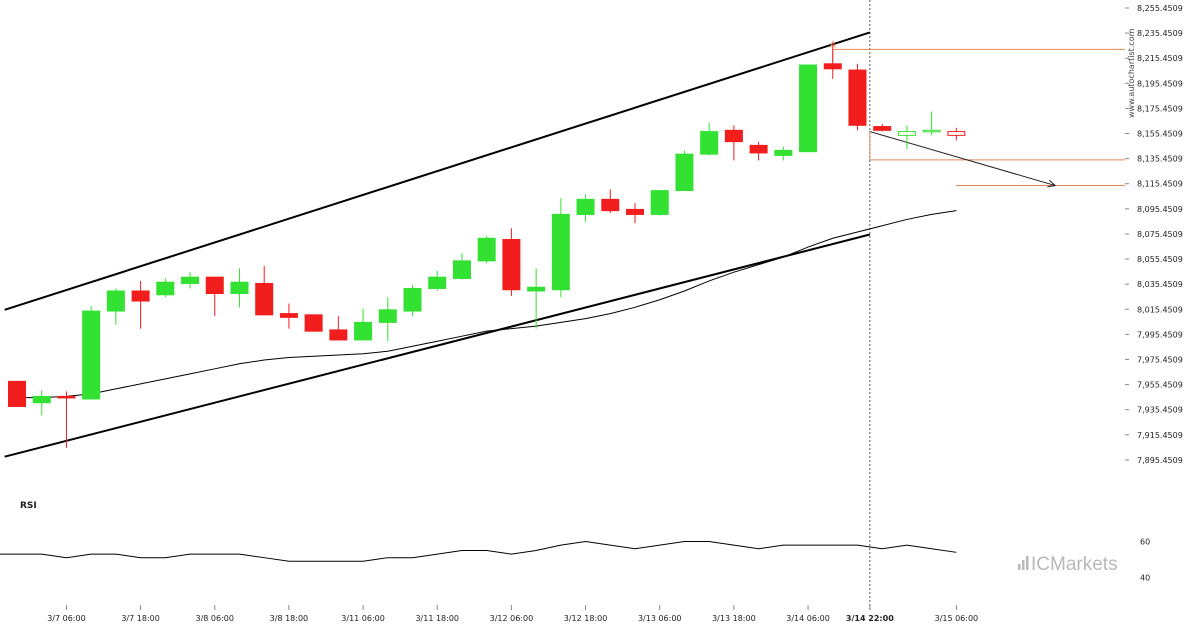 The height and width of the screenshot is (630, 1200). I want to click on x-axis-tick-label: 3/11 06:00, so click(363, 618).